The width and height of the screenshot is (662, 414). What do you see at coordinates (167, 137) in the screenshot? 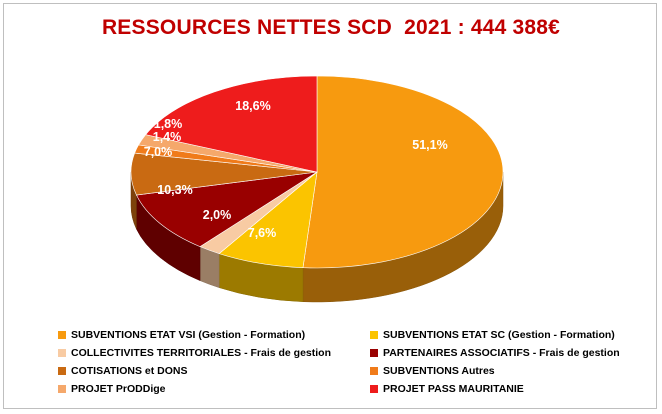
I see `data-label-5: 1,4%` at bounding box center [167, 137].